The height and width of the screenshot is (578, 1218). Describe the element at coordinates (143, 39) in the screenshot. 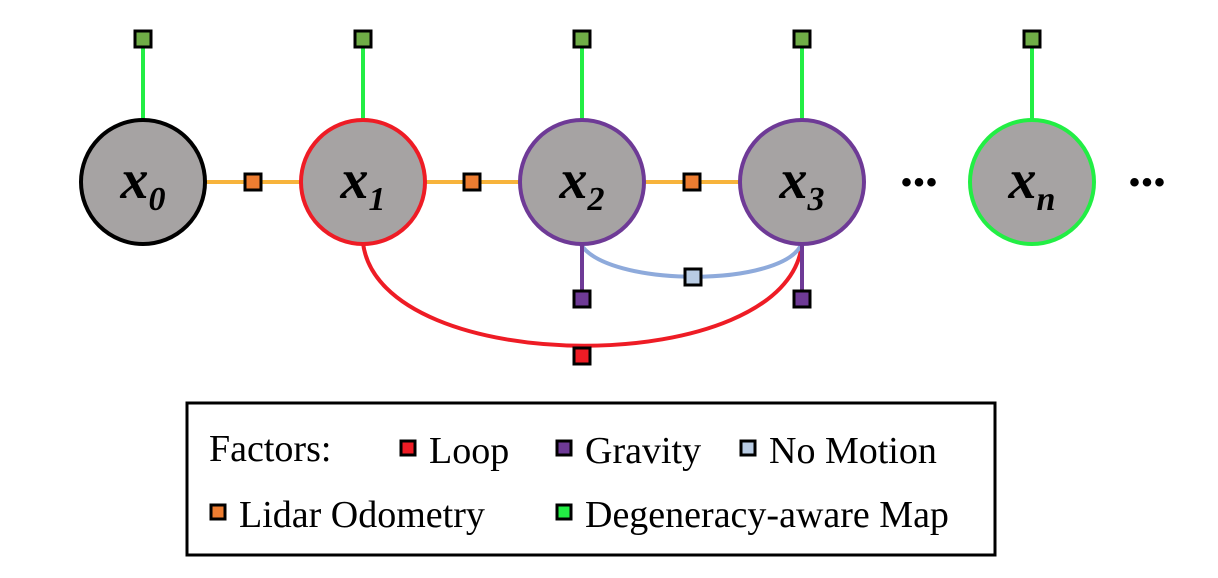

I see `map-factor-x0` at that location.